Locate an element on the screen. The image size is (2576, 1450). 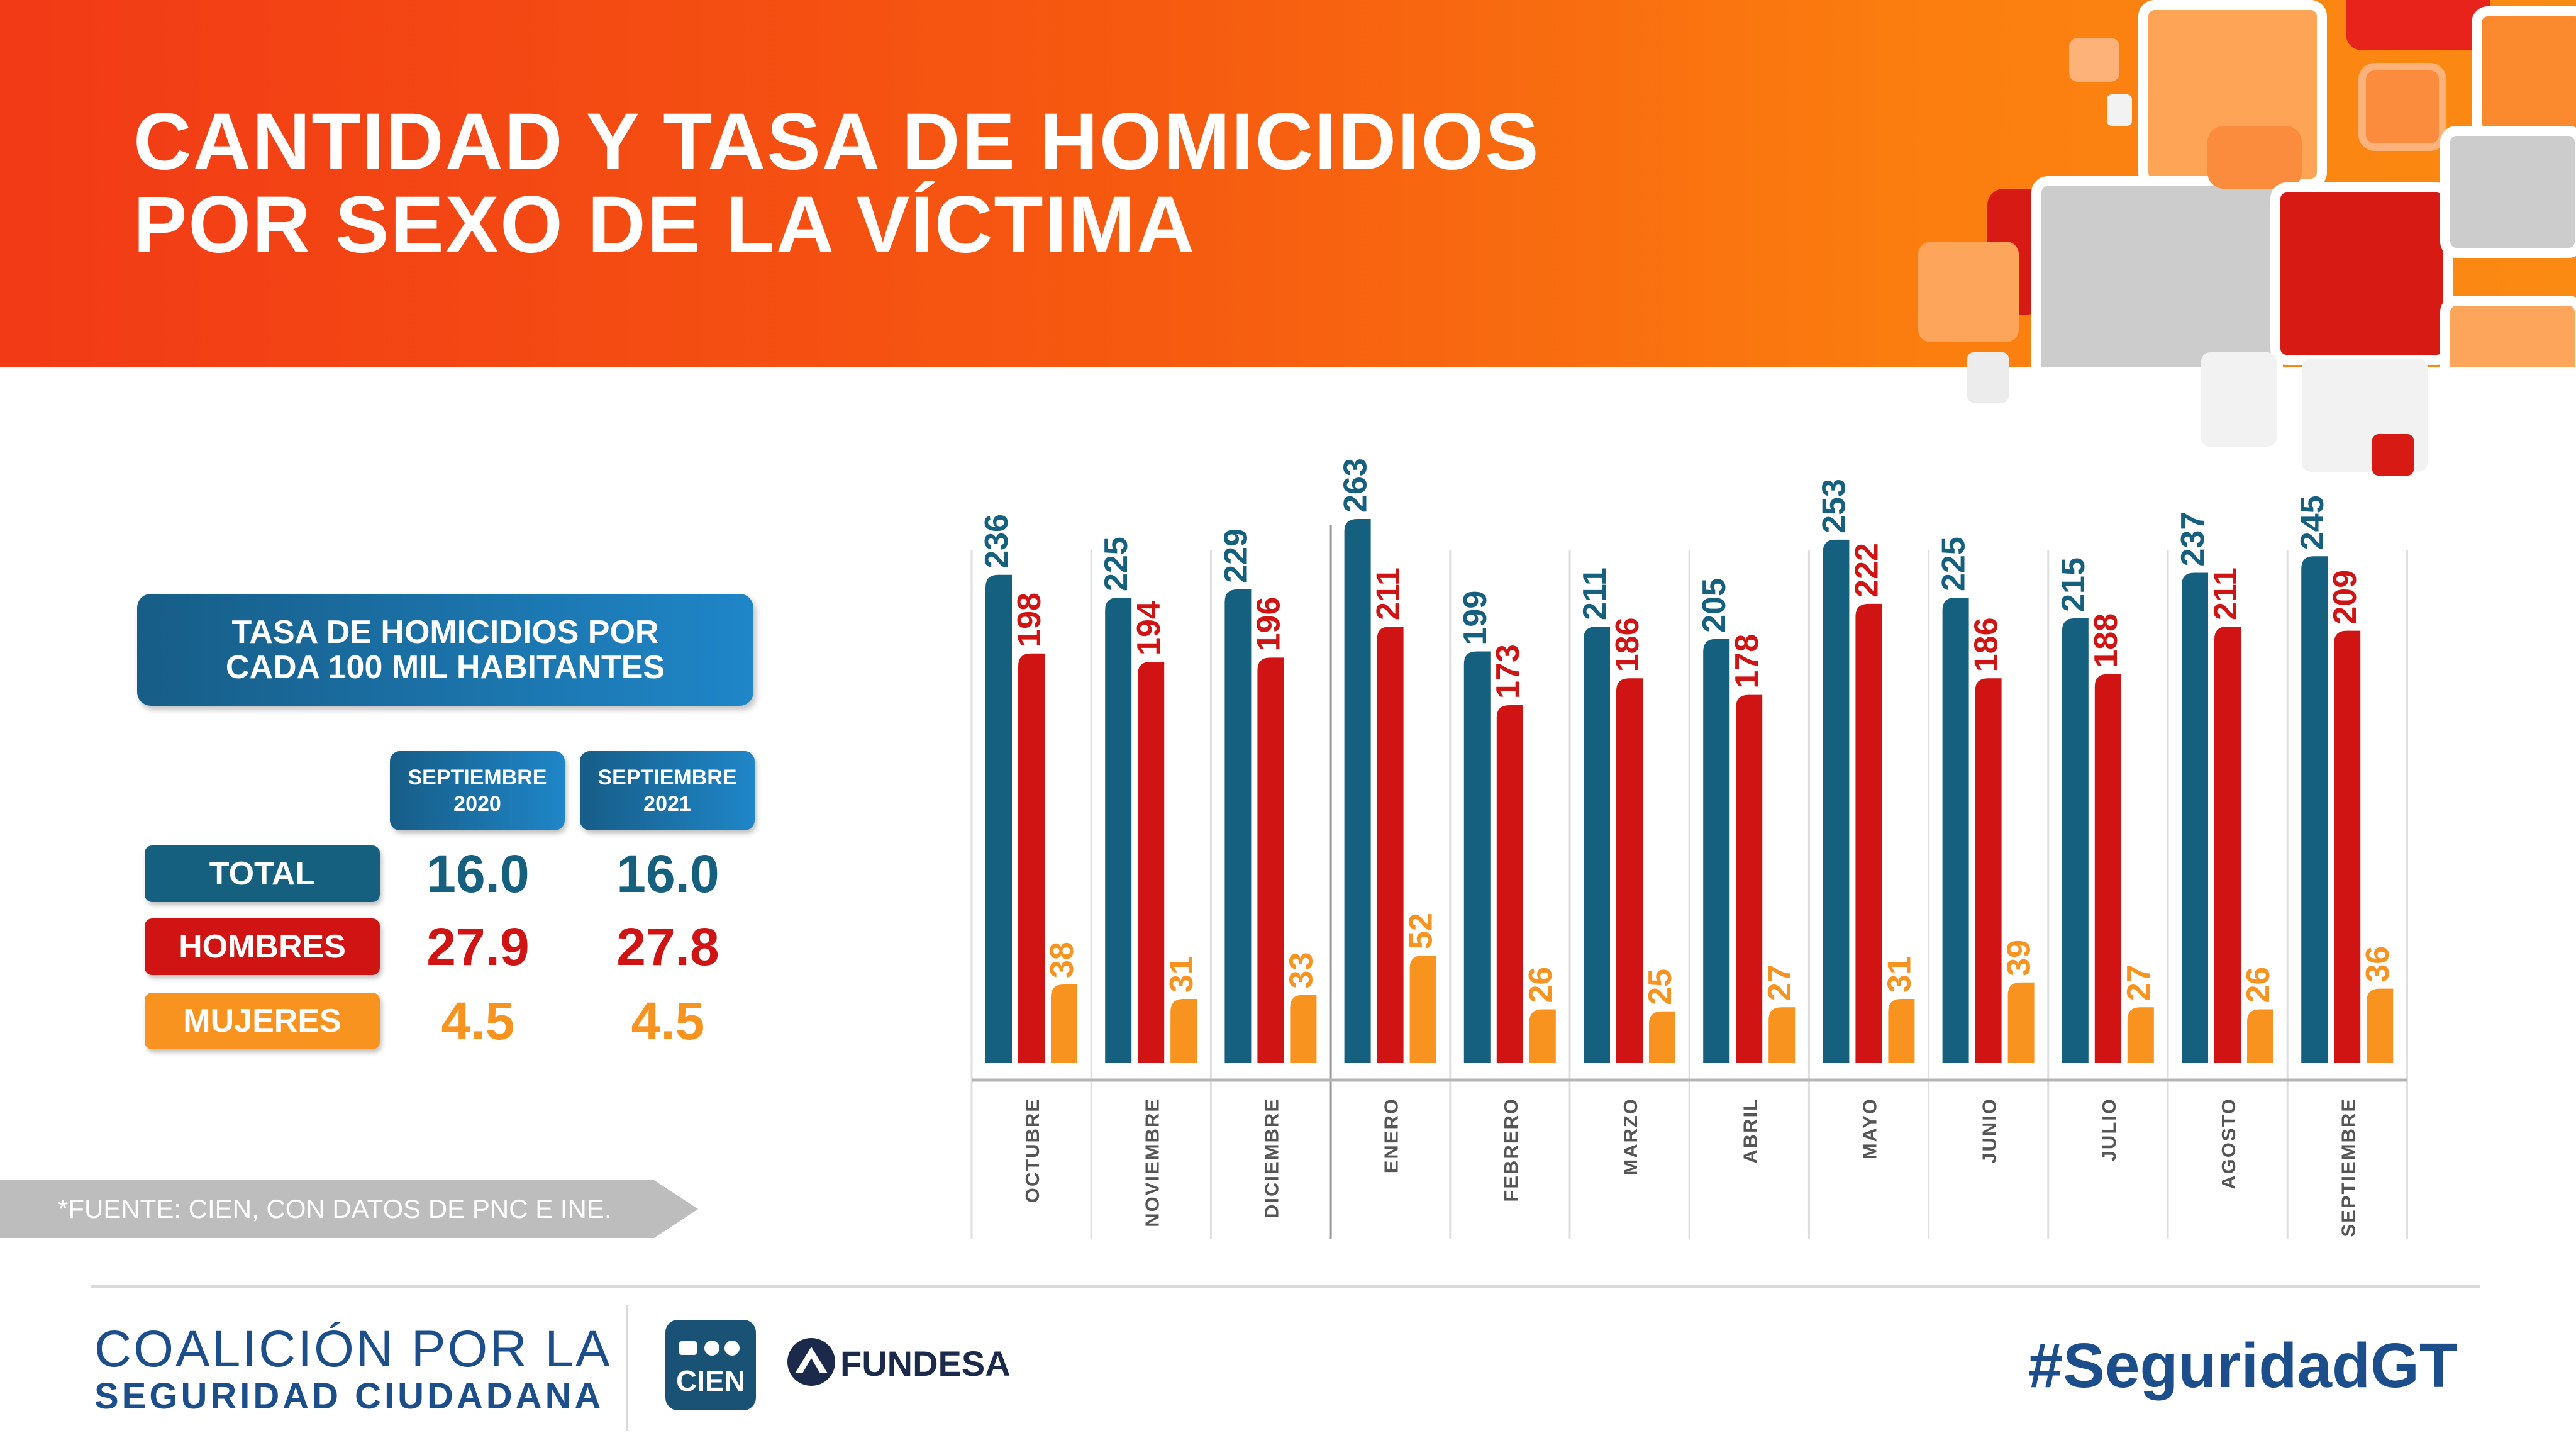
cien-dots-icon is located at coordinates (709, 1349).